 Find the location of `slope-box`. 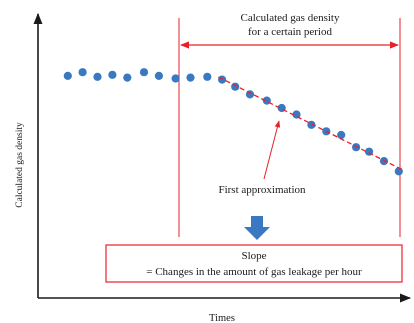

slope-box is located at coordinates (254, 263).